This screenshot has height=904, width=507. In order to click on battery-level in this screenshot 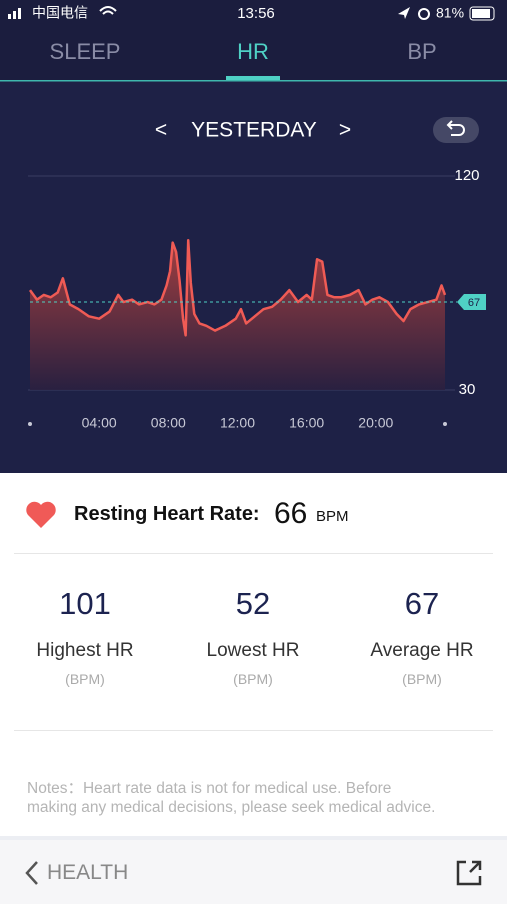, I will do `click(481, 13)`.